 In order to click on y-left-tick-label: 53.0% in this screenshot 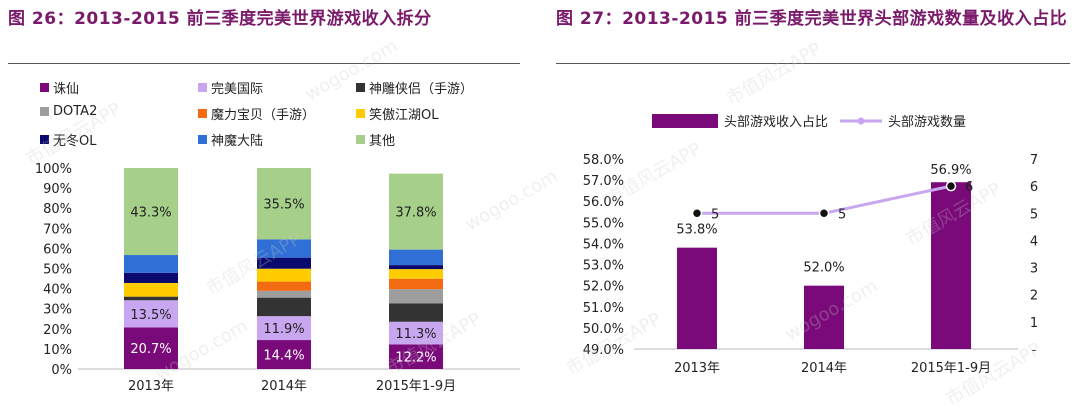, I will do `click(603, 266)`.